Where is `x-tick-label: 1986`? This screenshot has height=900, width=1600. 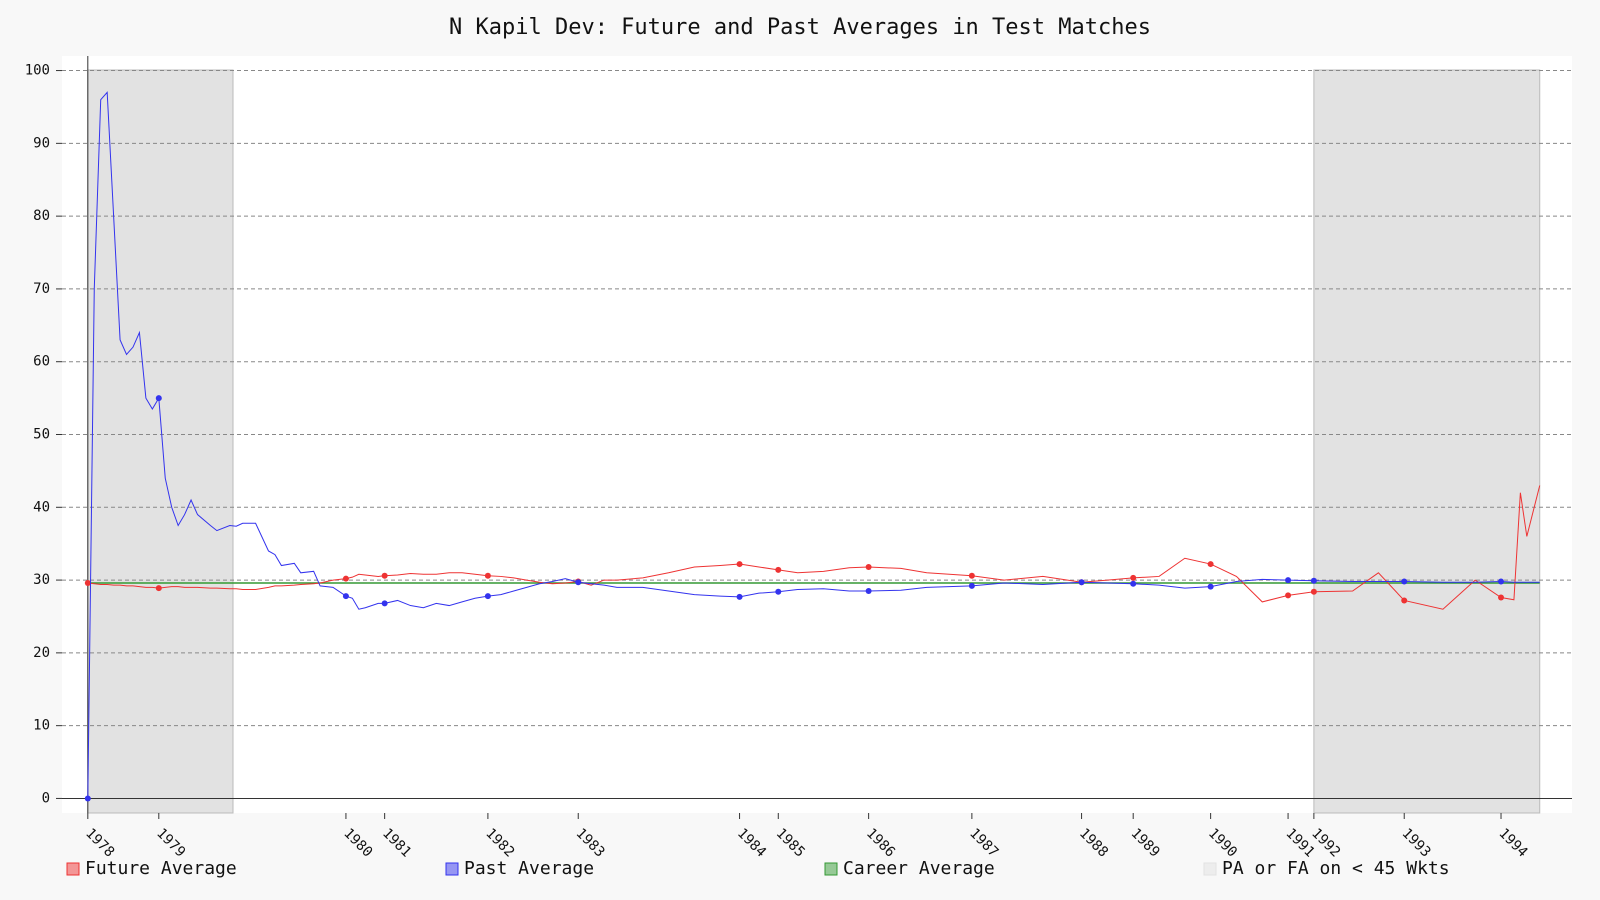 x-tick-label: 1986 is located at coordinates (880, 842).